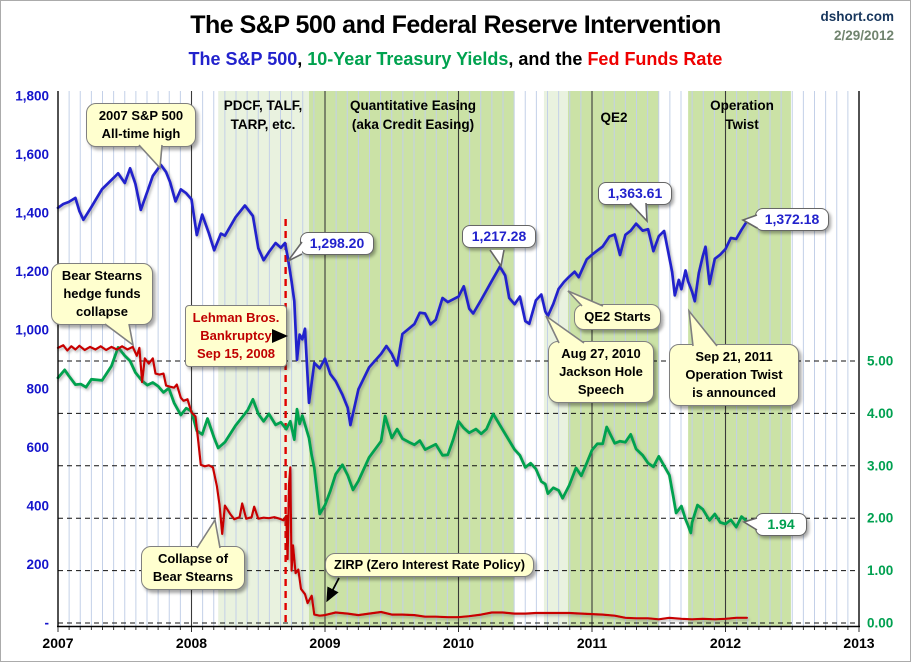 The height and width of the screenshot is (662, 911). I want to click on svg-text: 5.00, so click(880, 361).